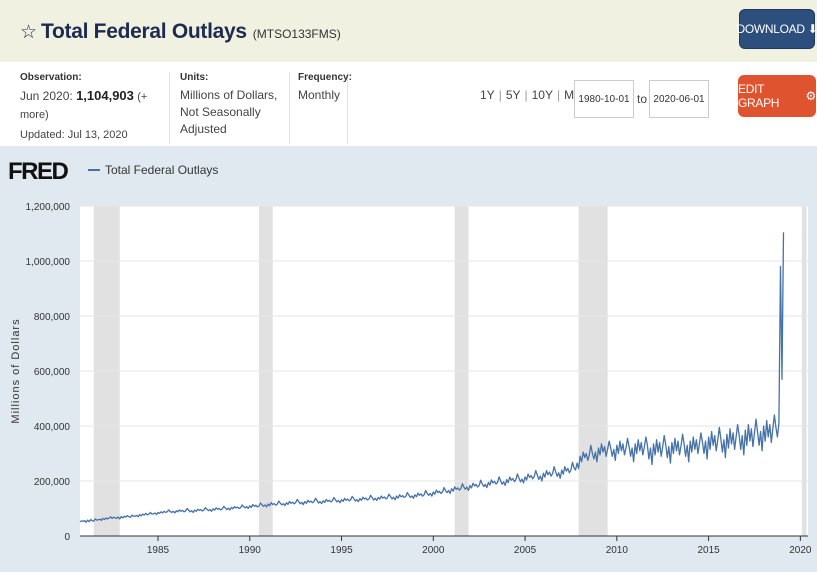  I want to click on y-tick-label: 1,000,000, so click(48, 262).